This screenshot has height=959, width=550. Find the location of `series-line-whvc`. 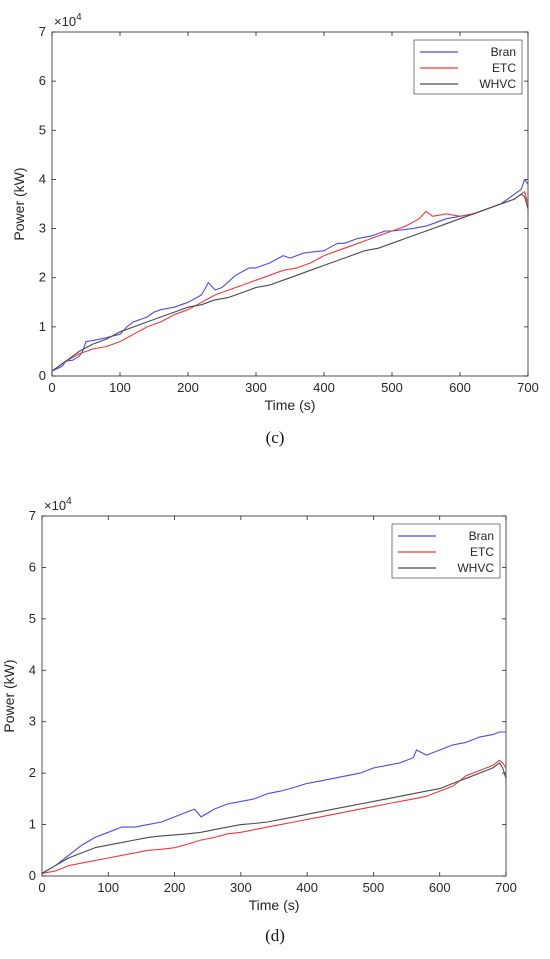

series-line-whvc is located at coordinates (274, 818).